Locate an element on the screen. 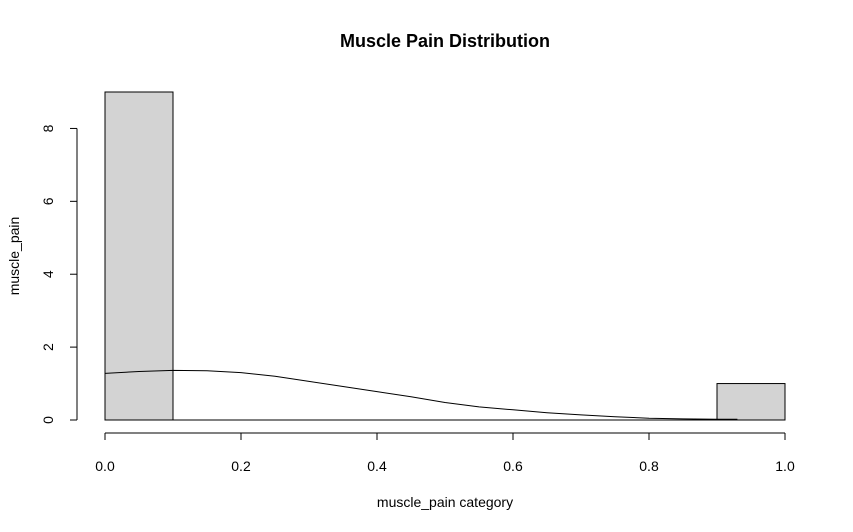  y-tick-label: 2 is located at coordinates (48, 347).